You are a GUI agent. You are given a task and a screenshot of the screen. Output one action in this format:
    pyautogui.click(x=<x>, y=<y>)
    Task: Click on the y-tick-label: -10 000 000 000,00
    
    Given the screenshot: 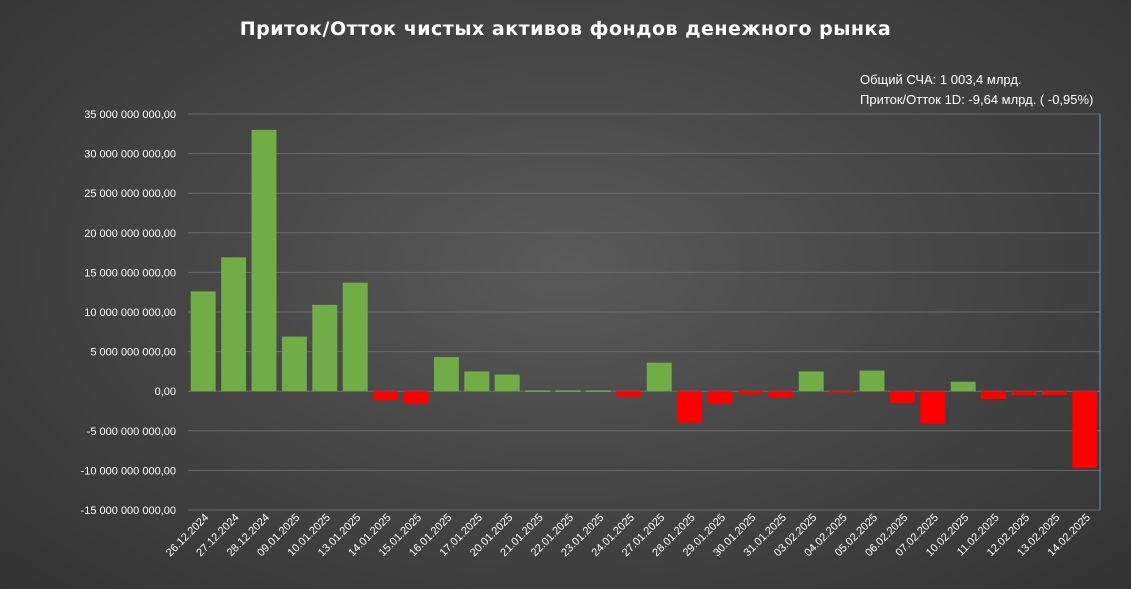 What is the action you would take?
    pyautogui.click(x=128, y=471)
    